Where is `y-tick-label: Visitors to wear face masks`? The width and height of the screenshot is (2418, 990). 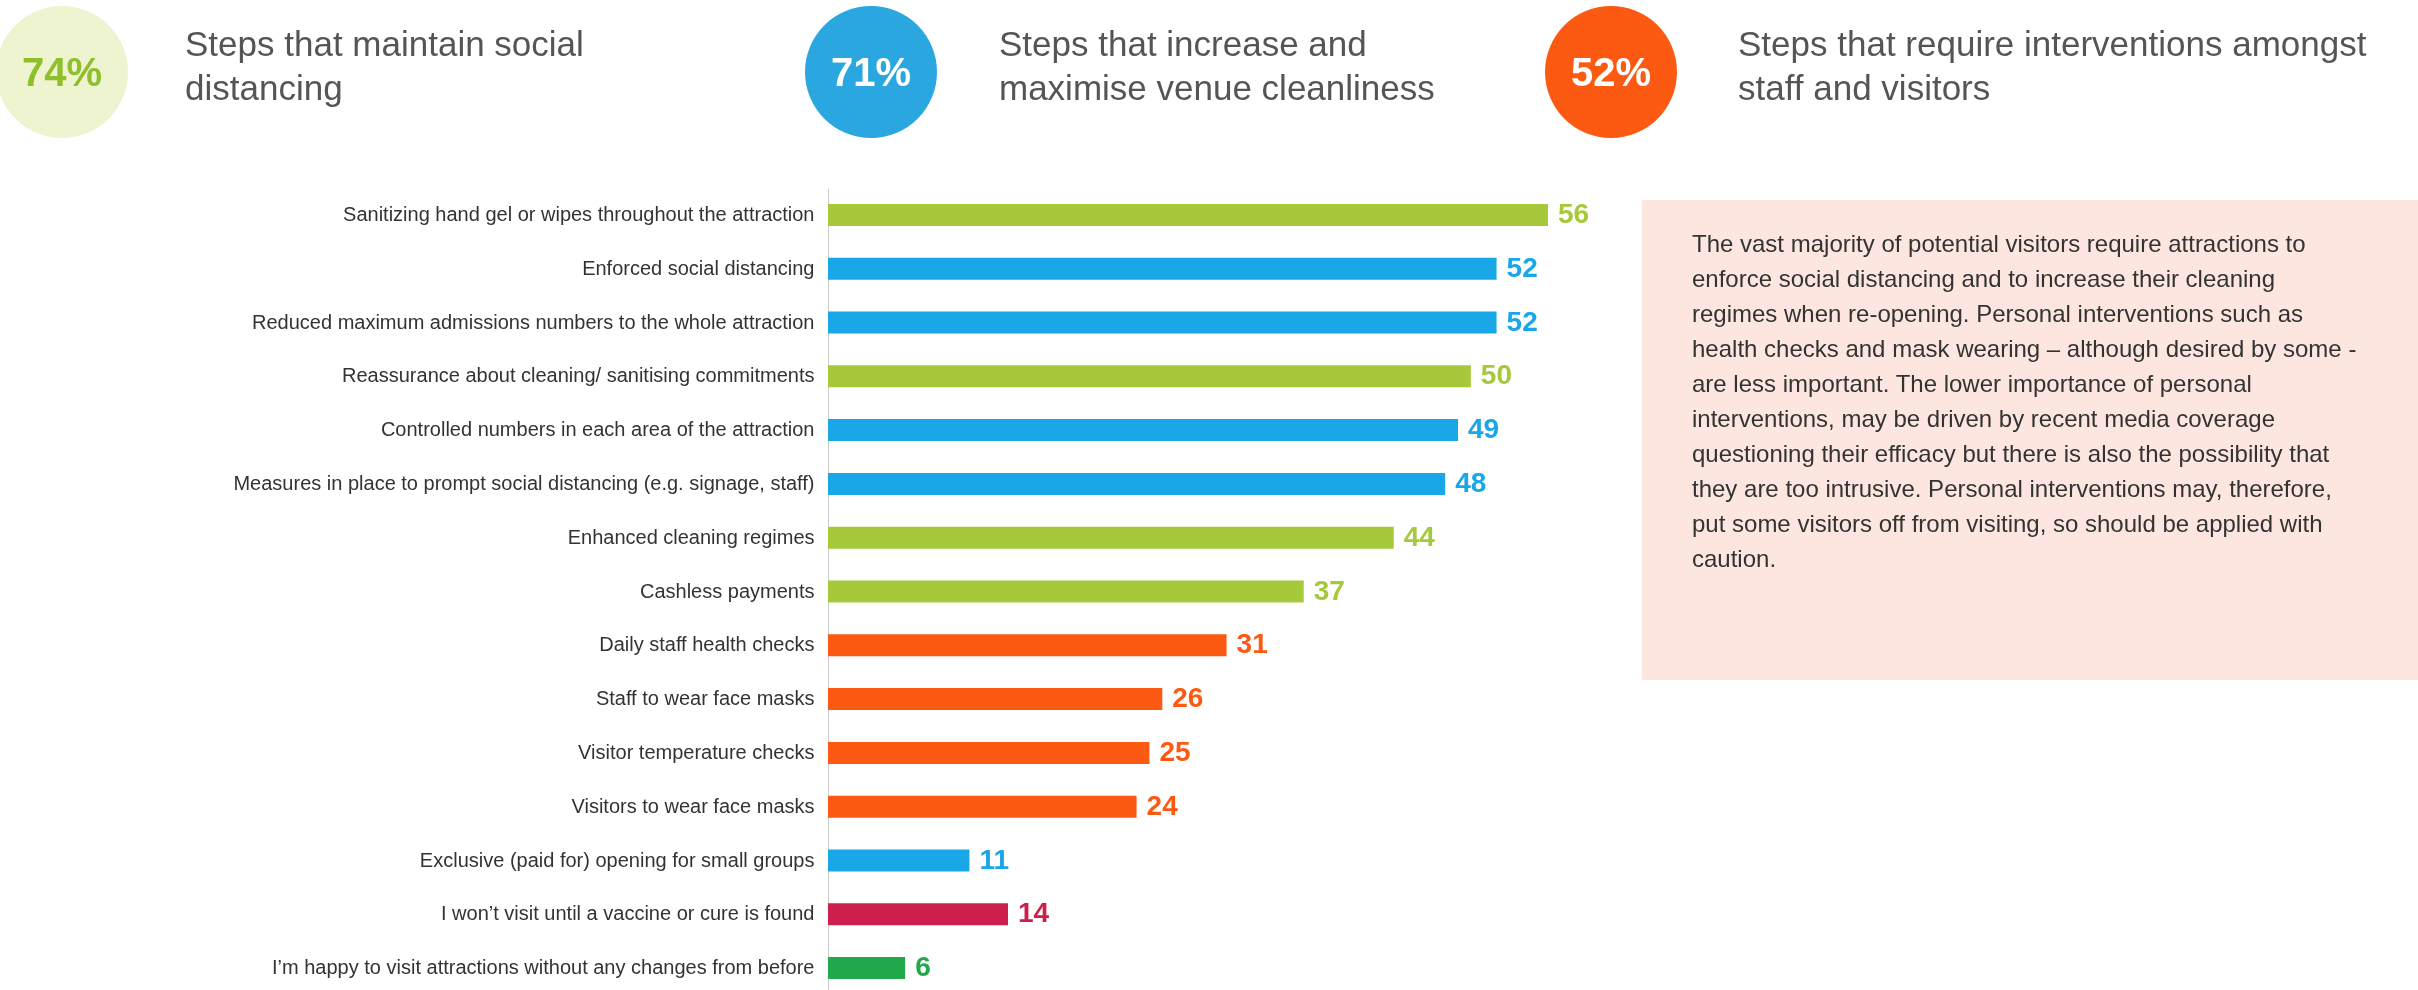 y-tick-label: Visitors to wear face masks is located at coordinates (693, 805).